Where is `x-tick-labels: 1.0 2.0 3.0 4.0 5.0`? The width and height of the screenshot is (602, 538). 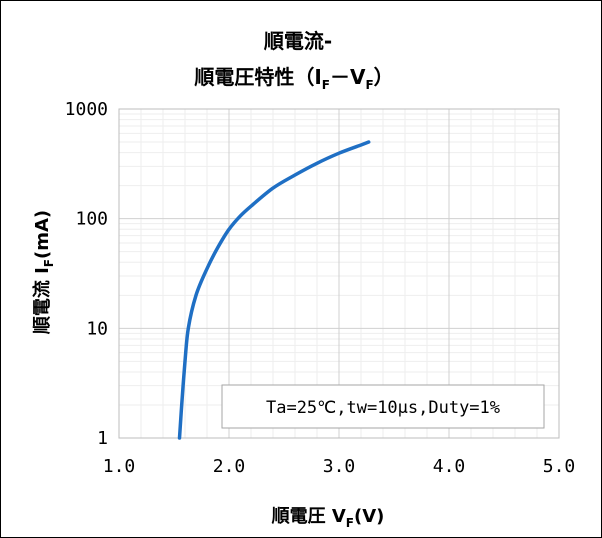
x-tick-labels: 1.0 2.0 3.0 4.0 5.0 is located at coordinates (339, 466).